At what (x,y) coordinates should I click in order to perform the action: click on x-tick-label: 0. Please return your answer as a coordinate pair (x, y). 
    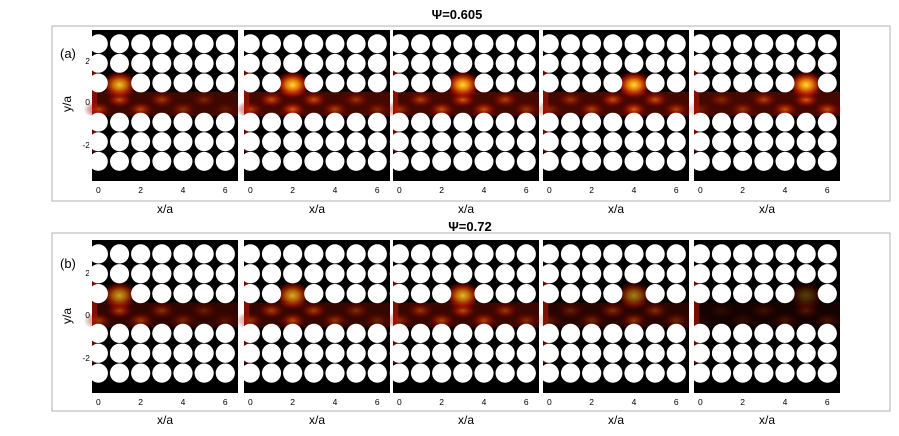
    Looking at the image, I should click on (549, 190).